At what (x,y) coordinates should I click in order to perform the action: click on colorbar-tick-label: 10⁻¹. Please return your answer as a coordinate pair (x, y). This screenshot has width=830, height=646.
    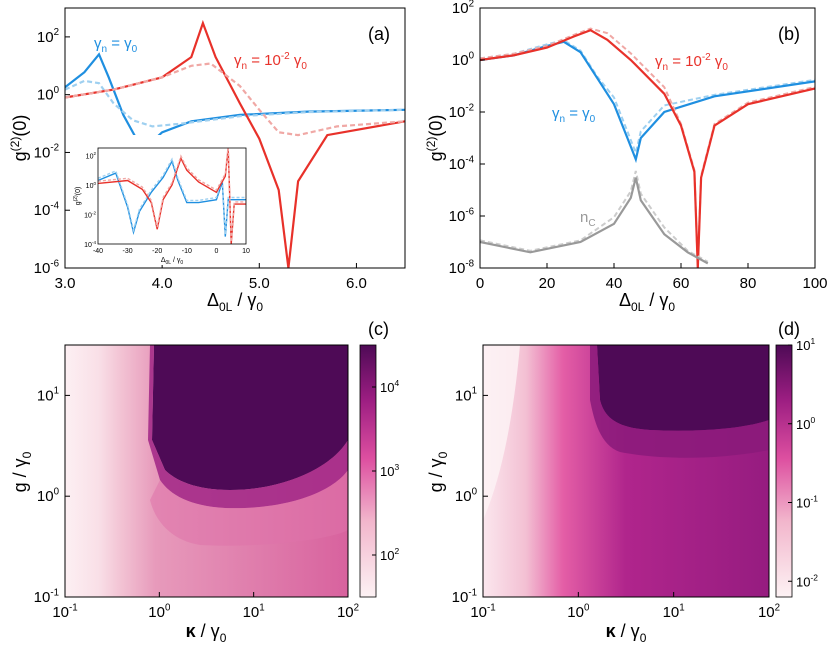
    Looking at the image, I should click on (807, 502).